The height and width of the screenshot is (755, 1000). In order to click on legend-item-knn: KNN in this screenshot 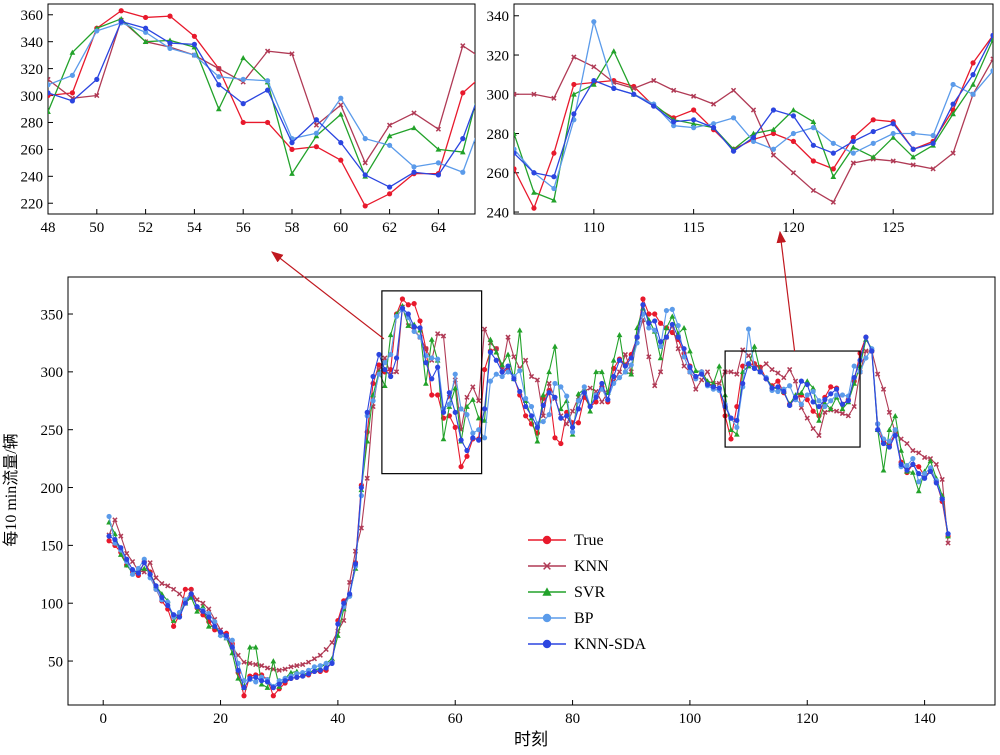, I will do `click(568, 566)`.